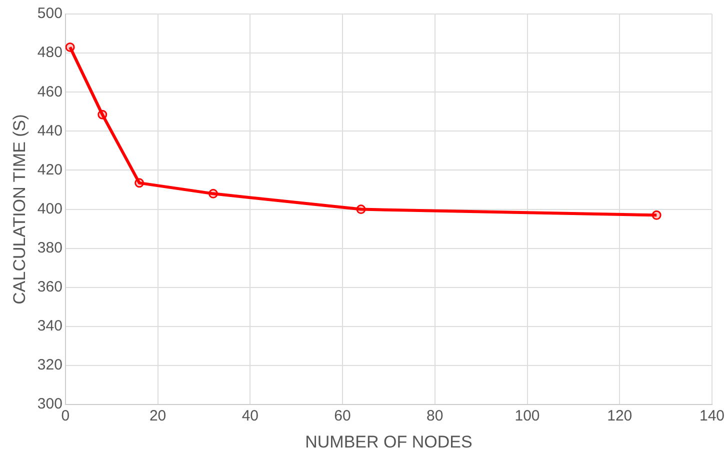 Image resolution: width=728 pixels, height=461 pixels. Describe the element at coordinates (527, 416) in the screenshot. I see `x-tick-label: 100` at that location.